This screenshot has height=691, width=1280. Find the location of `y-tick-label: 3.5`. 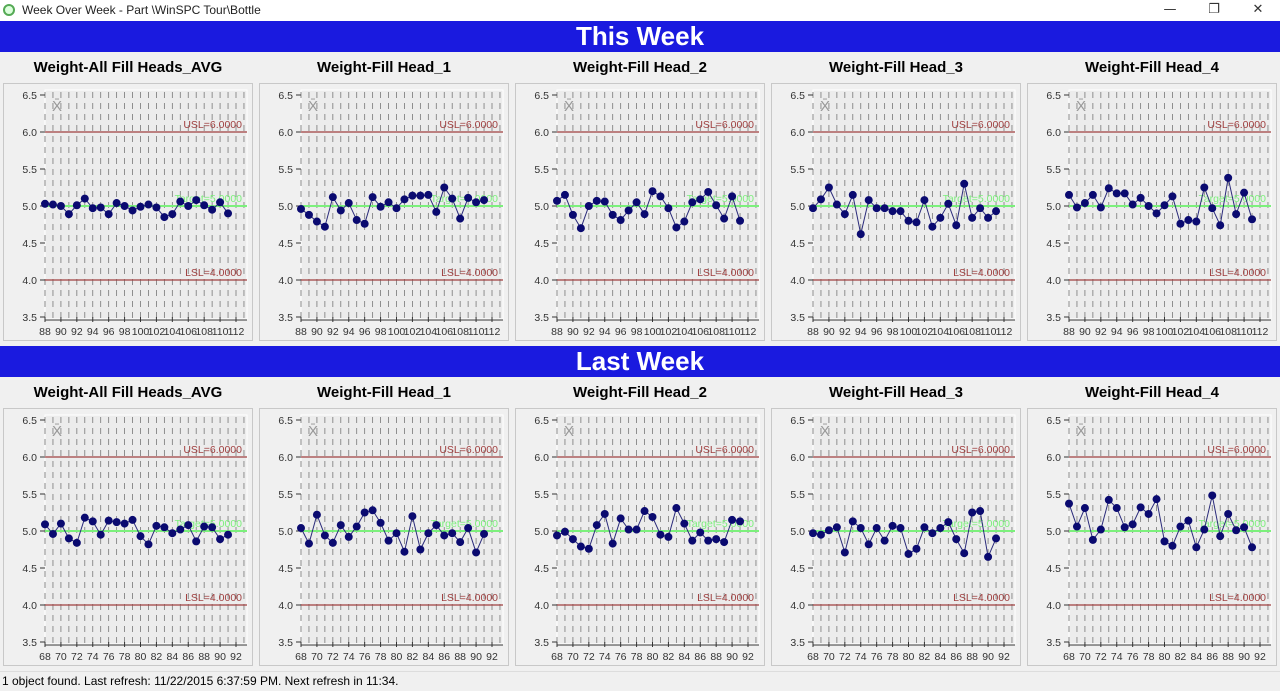

y-tick-label: 3.5 is located at coordinates (29, 318).